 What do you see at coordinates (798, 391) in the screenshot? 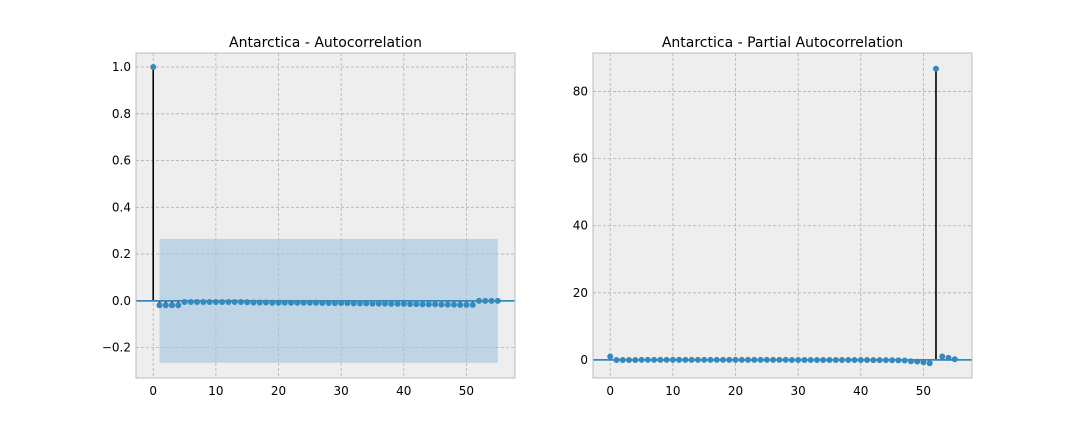
I see `pacf-x-tick-label: 30` at bounding box center [798, 391].